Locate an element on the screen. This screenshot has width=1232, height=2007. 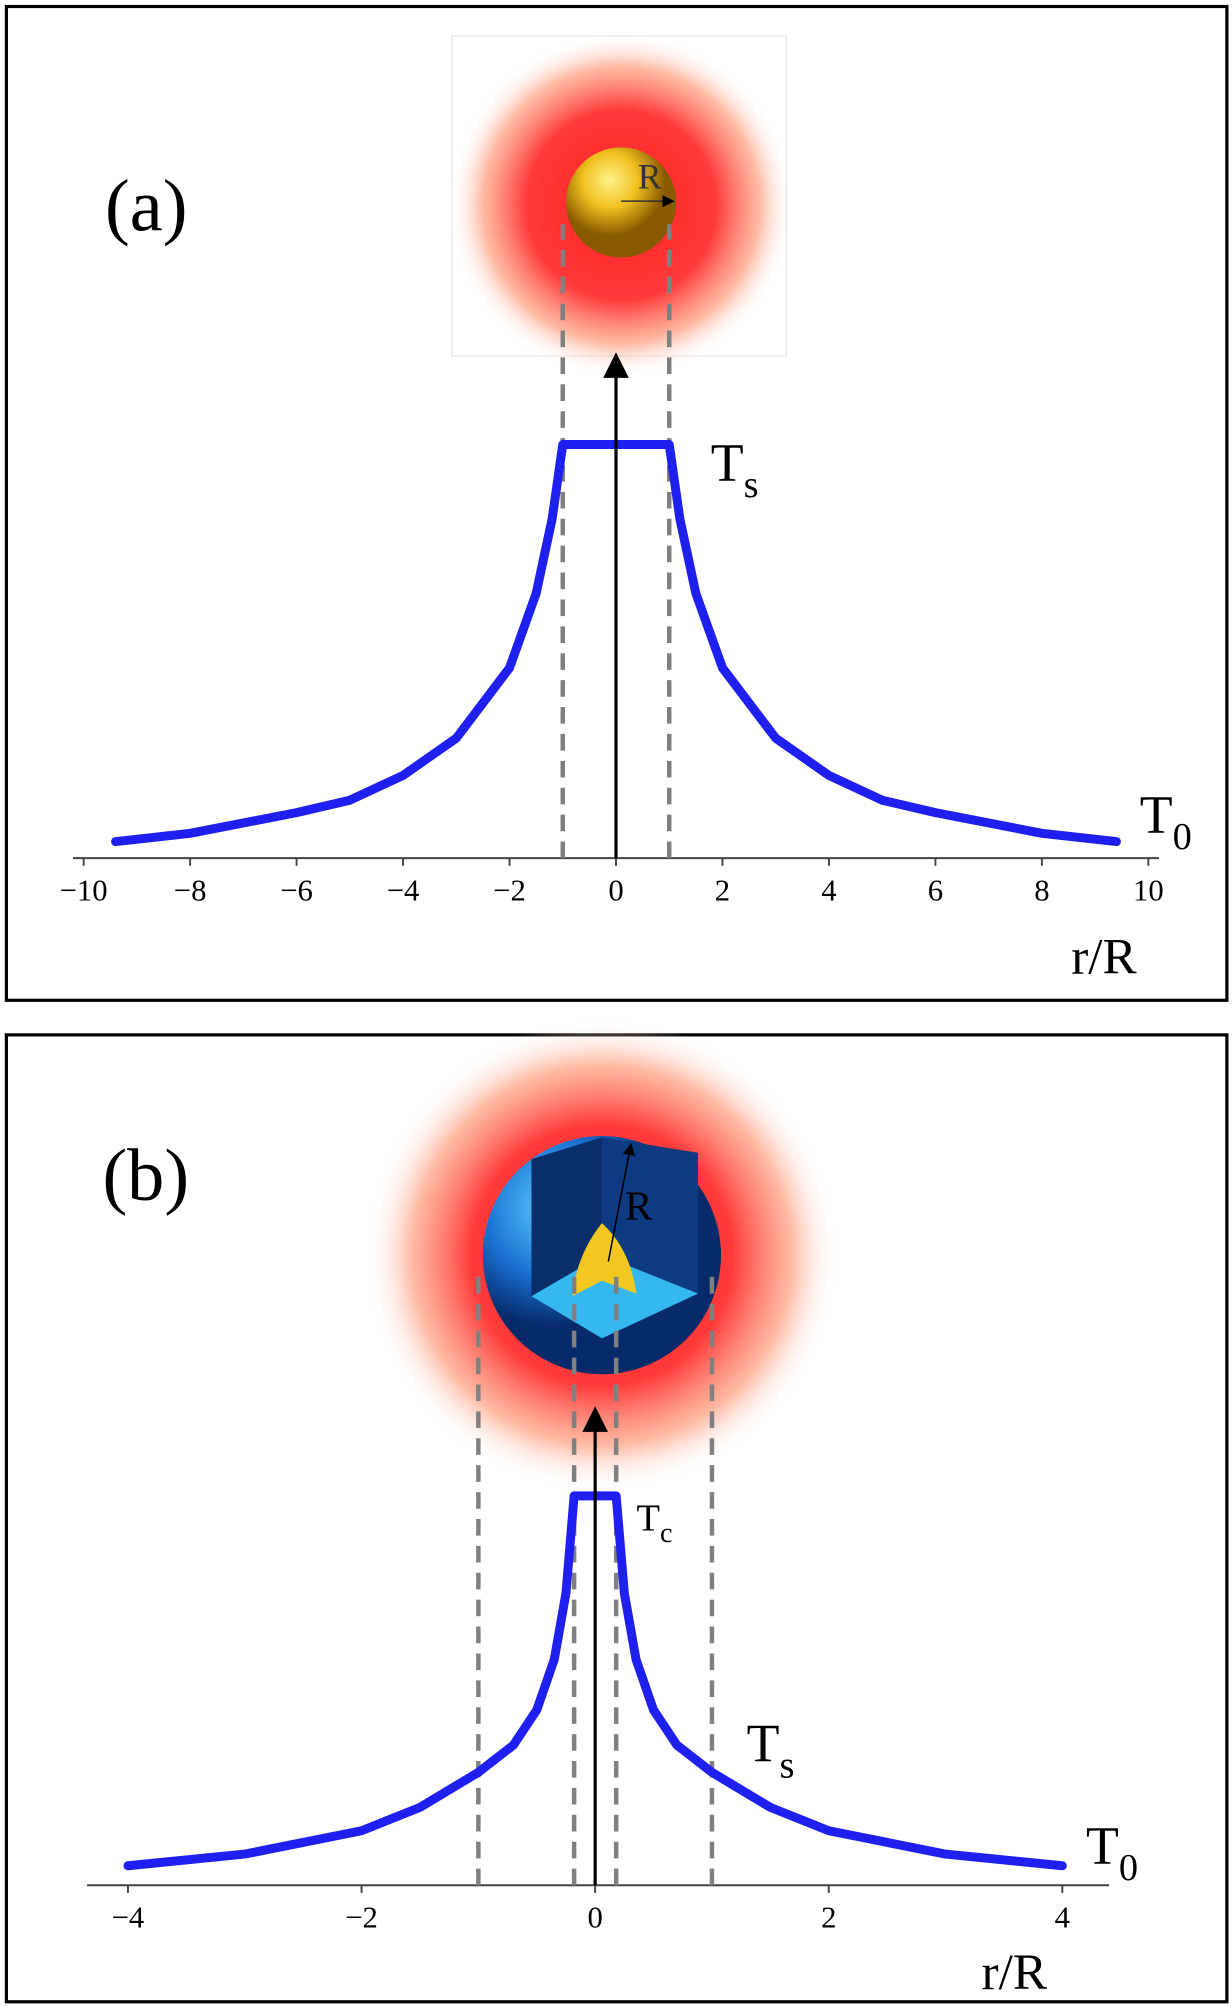
panel-label: (a) is located at coordinates (146, 207).